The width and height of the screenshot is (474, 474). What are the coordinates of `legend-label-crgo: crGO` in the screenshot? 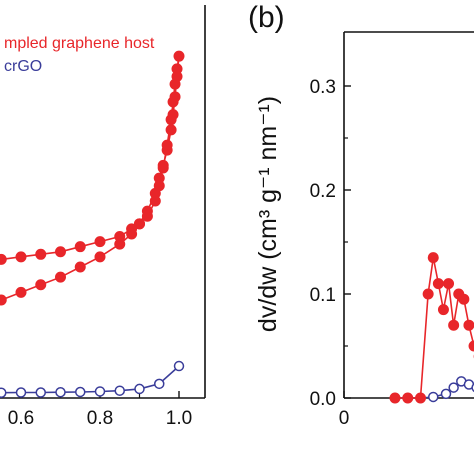 It's located at (23, 66).